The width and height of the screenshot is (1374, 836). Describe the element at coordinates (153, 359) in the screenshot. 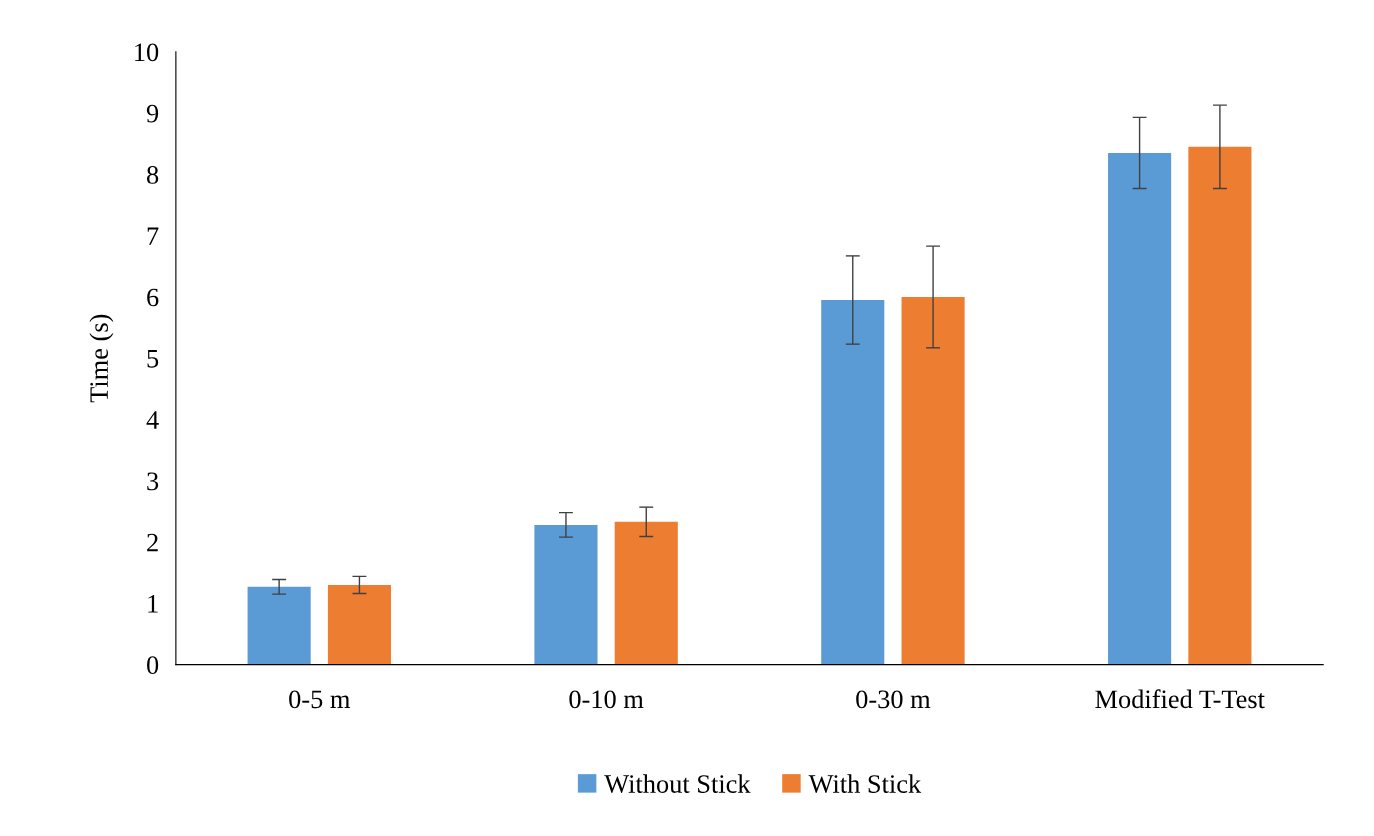

I see `y-tick-label: 5` at that location.